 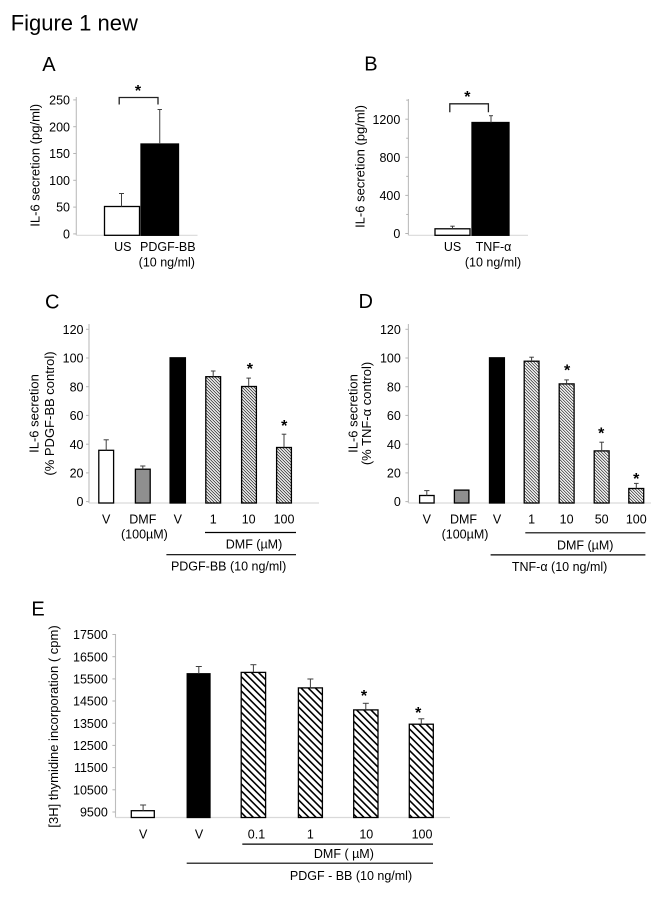 I want to click on svg-text: PDGF - BB (10 ng/ml), so click(x=351, y=876).